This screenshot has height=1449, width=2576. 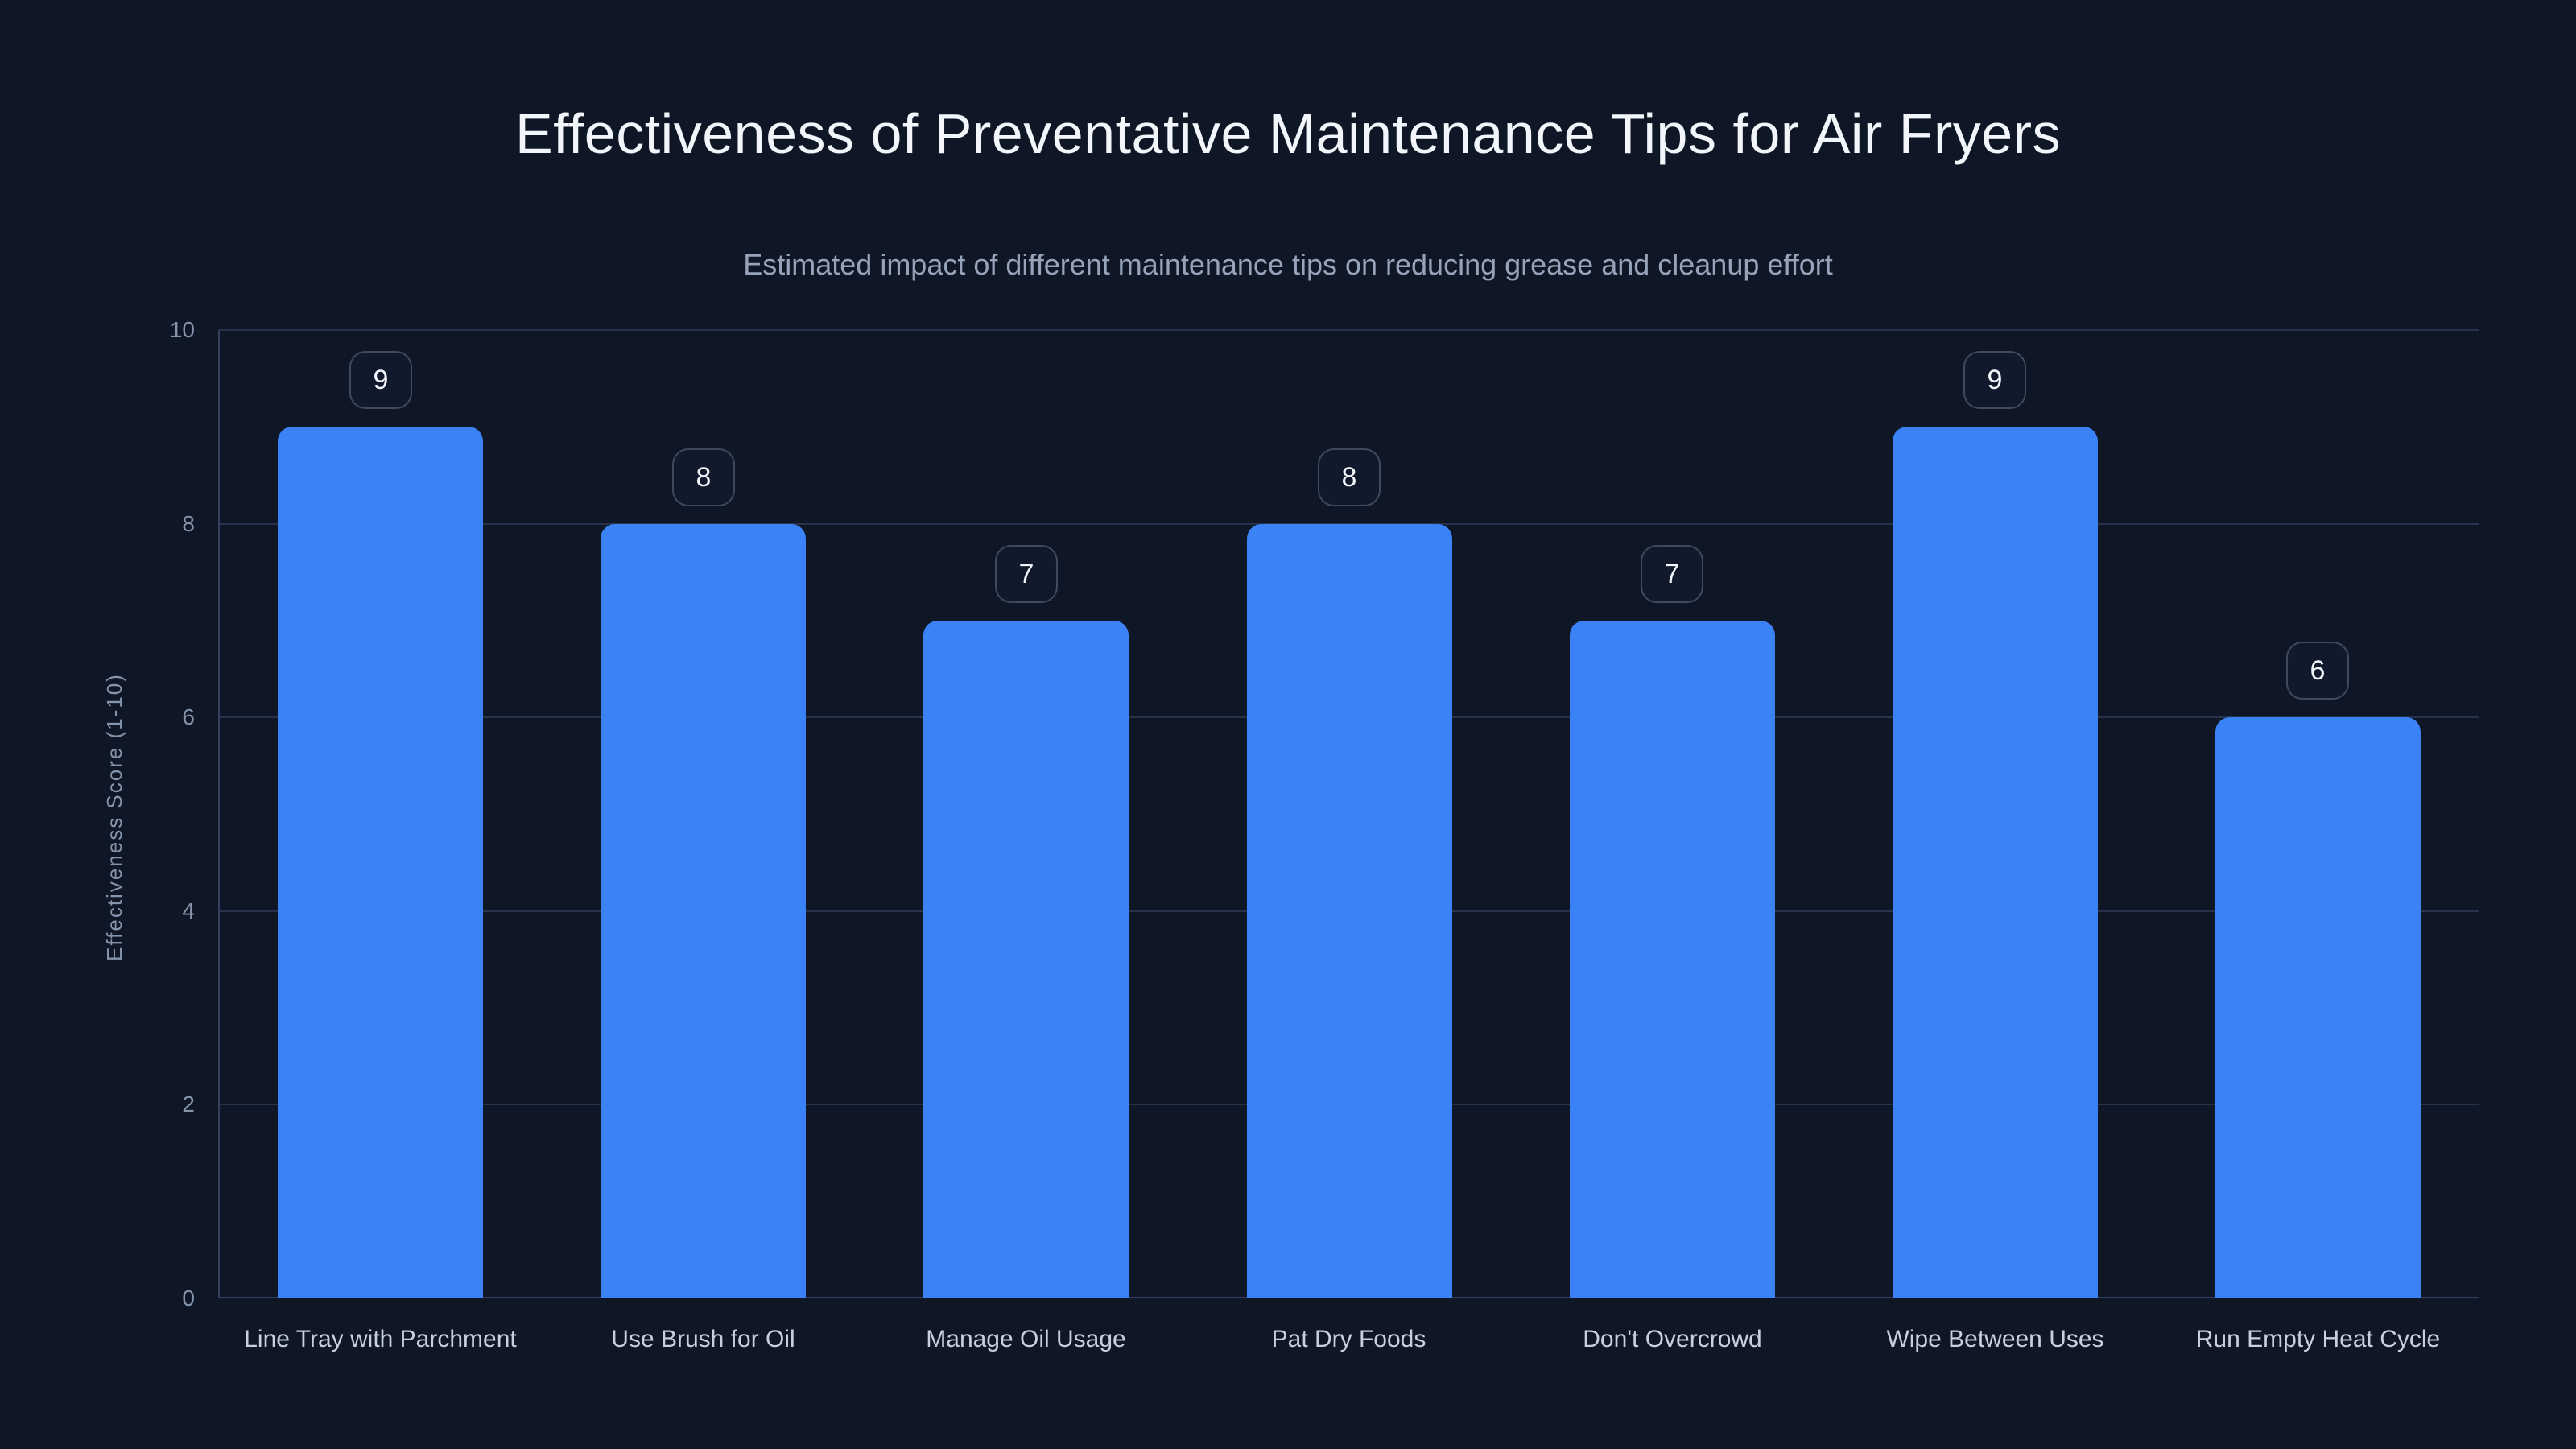 What do you see at coordinates (188, 910) in the screenshot?
I see `y-tick-label: 4` at bounding box center [188, 910].